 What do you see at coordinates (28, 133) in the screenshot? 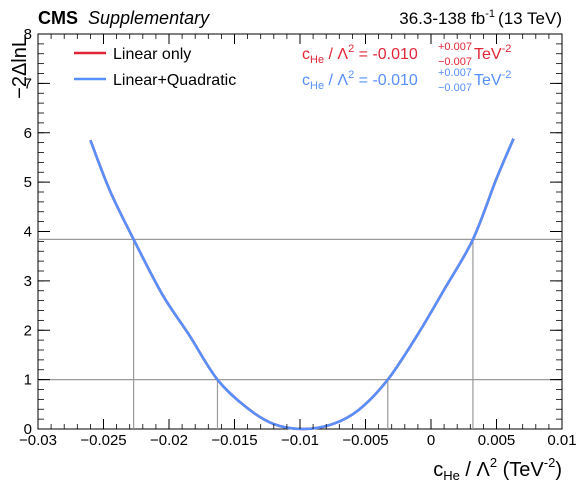
I see `y-tick-label-6: 6` at bounding box center [28, 133].